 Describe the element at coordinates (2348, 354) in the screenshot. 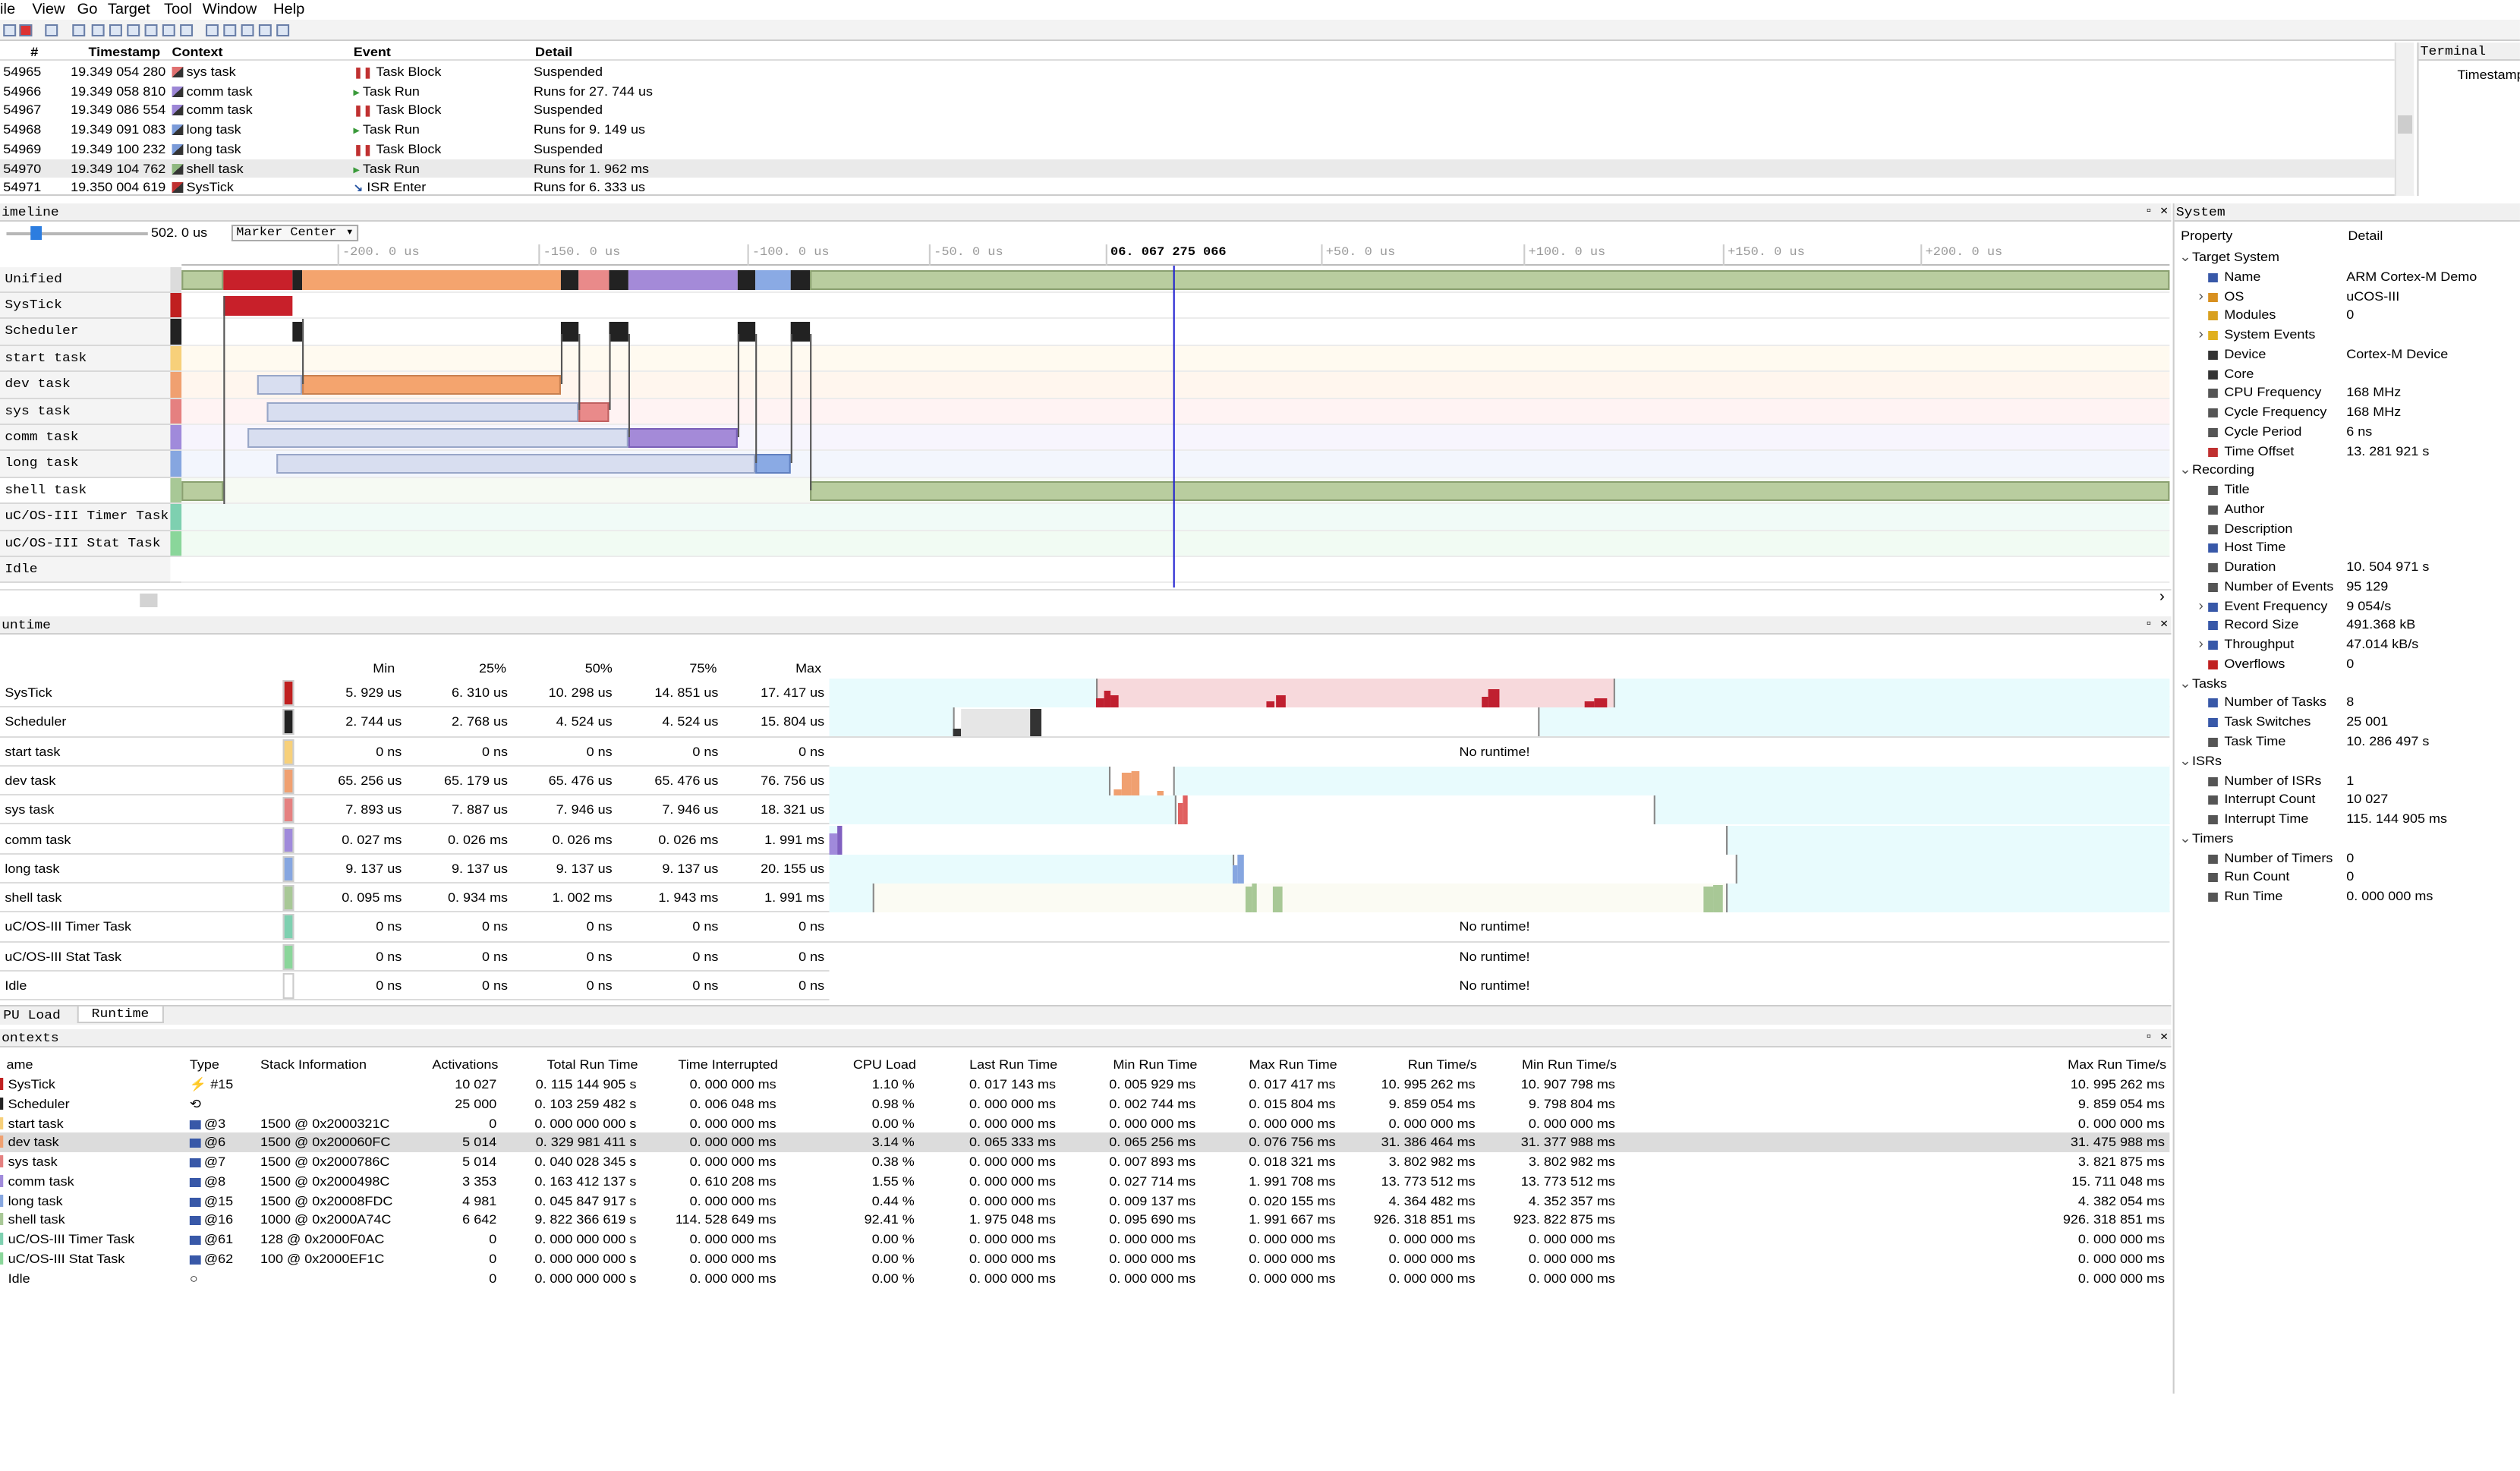

I see `system-property-row: Device Cortex-M Device` at that location.